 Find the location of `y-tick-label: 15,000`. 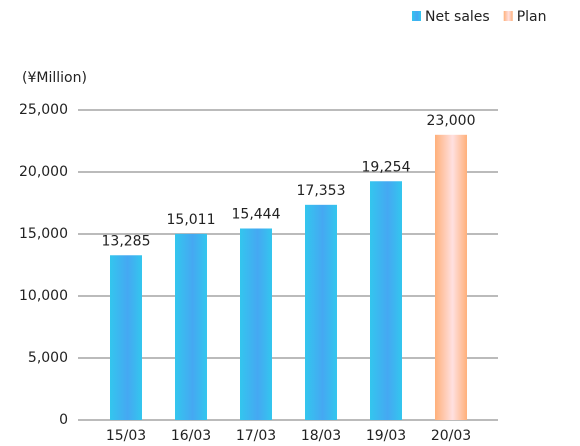

y-tick-label: 15,000 is located at coordinates (43, 234).